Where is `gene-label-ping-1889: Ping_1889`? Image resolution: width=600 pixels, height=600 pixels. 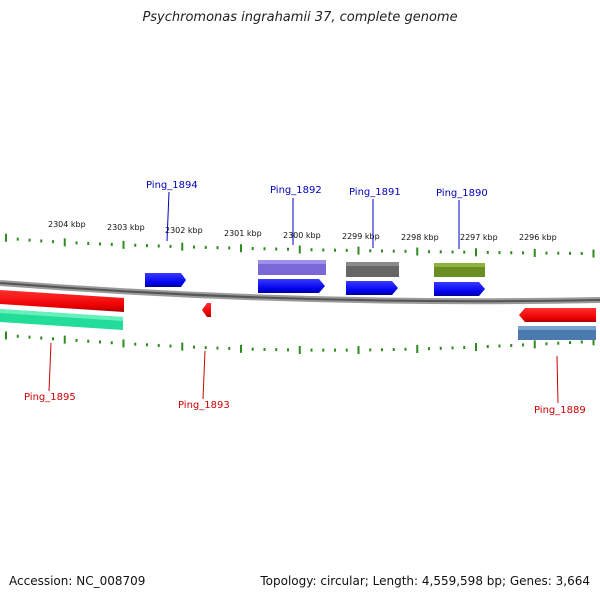 gene-label-ping-1889: Ping_1889 is located at coordinates (560, 410).